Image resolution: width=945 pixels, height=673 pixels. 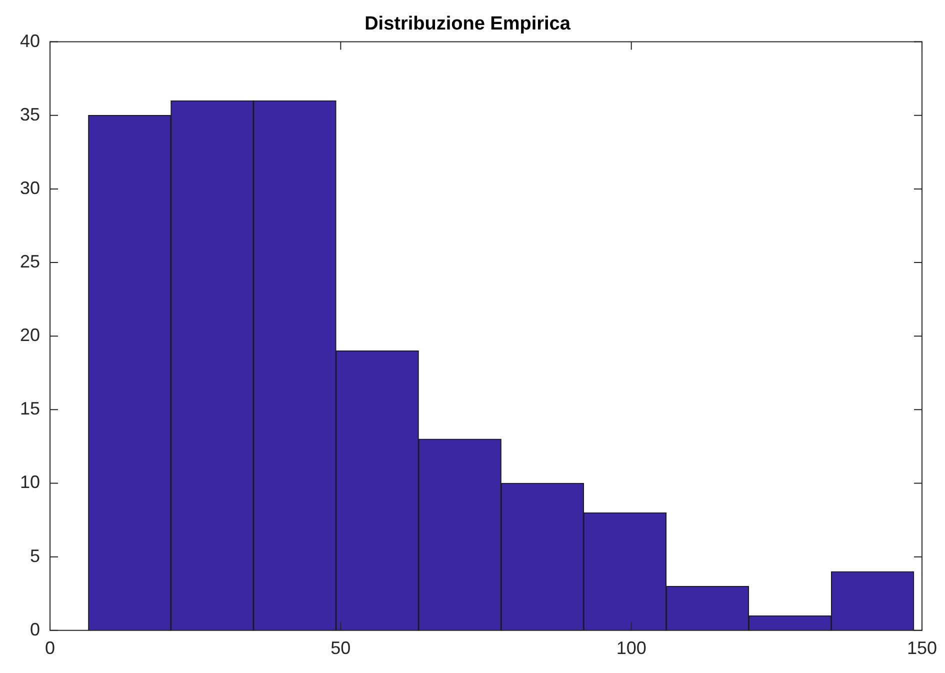 What do you see at coordinates (30, 335) in the screenshot?
I see `y-tick-label: 20` at bounding box center [30, 335].